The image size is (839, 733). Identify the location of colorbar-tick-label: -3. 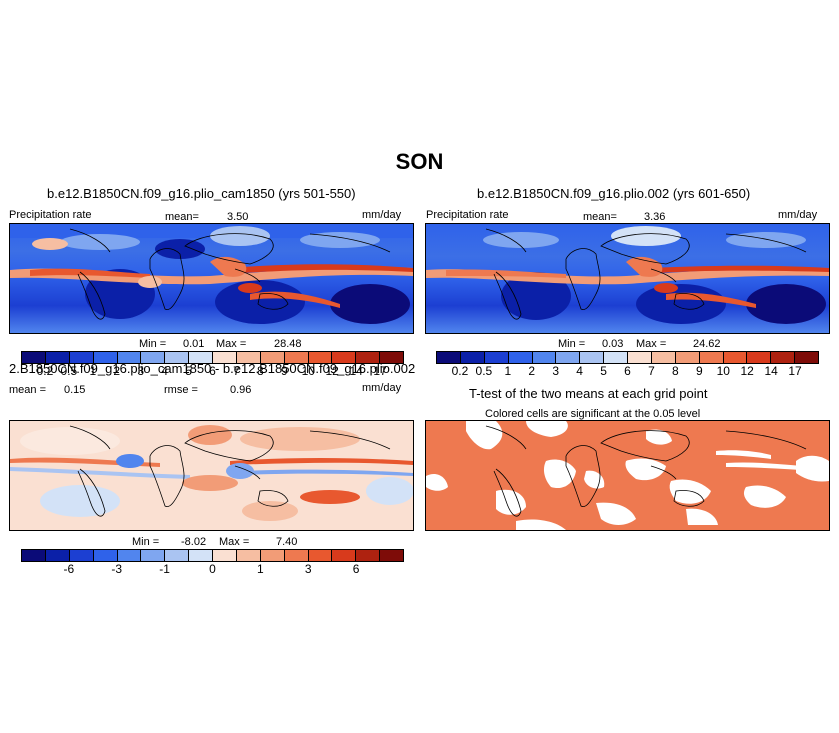
(117, 569).